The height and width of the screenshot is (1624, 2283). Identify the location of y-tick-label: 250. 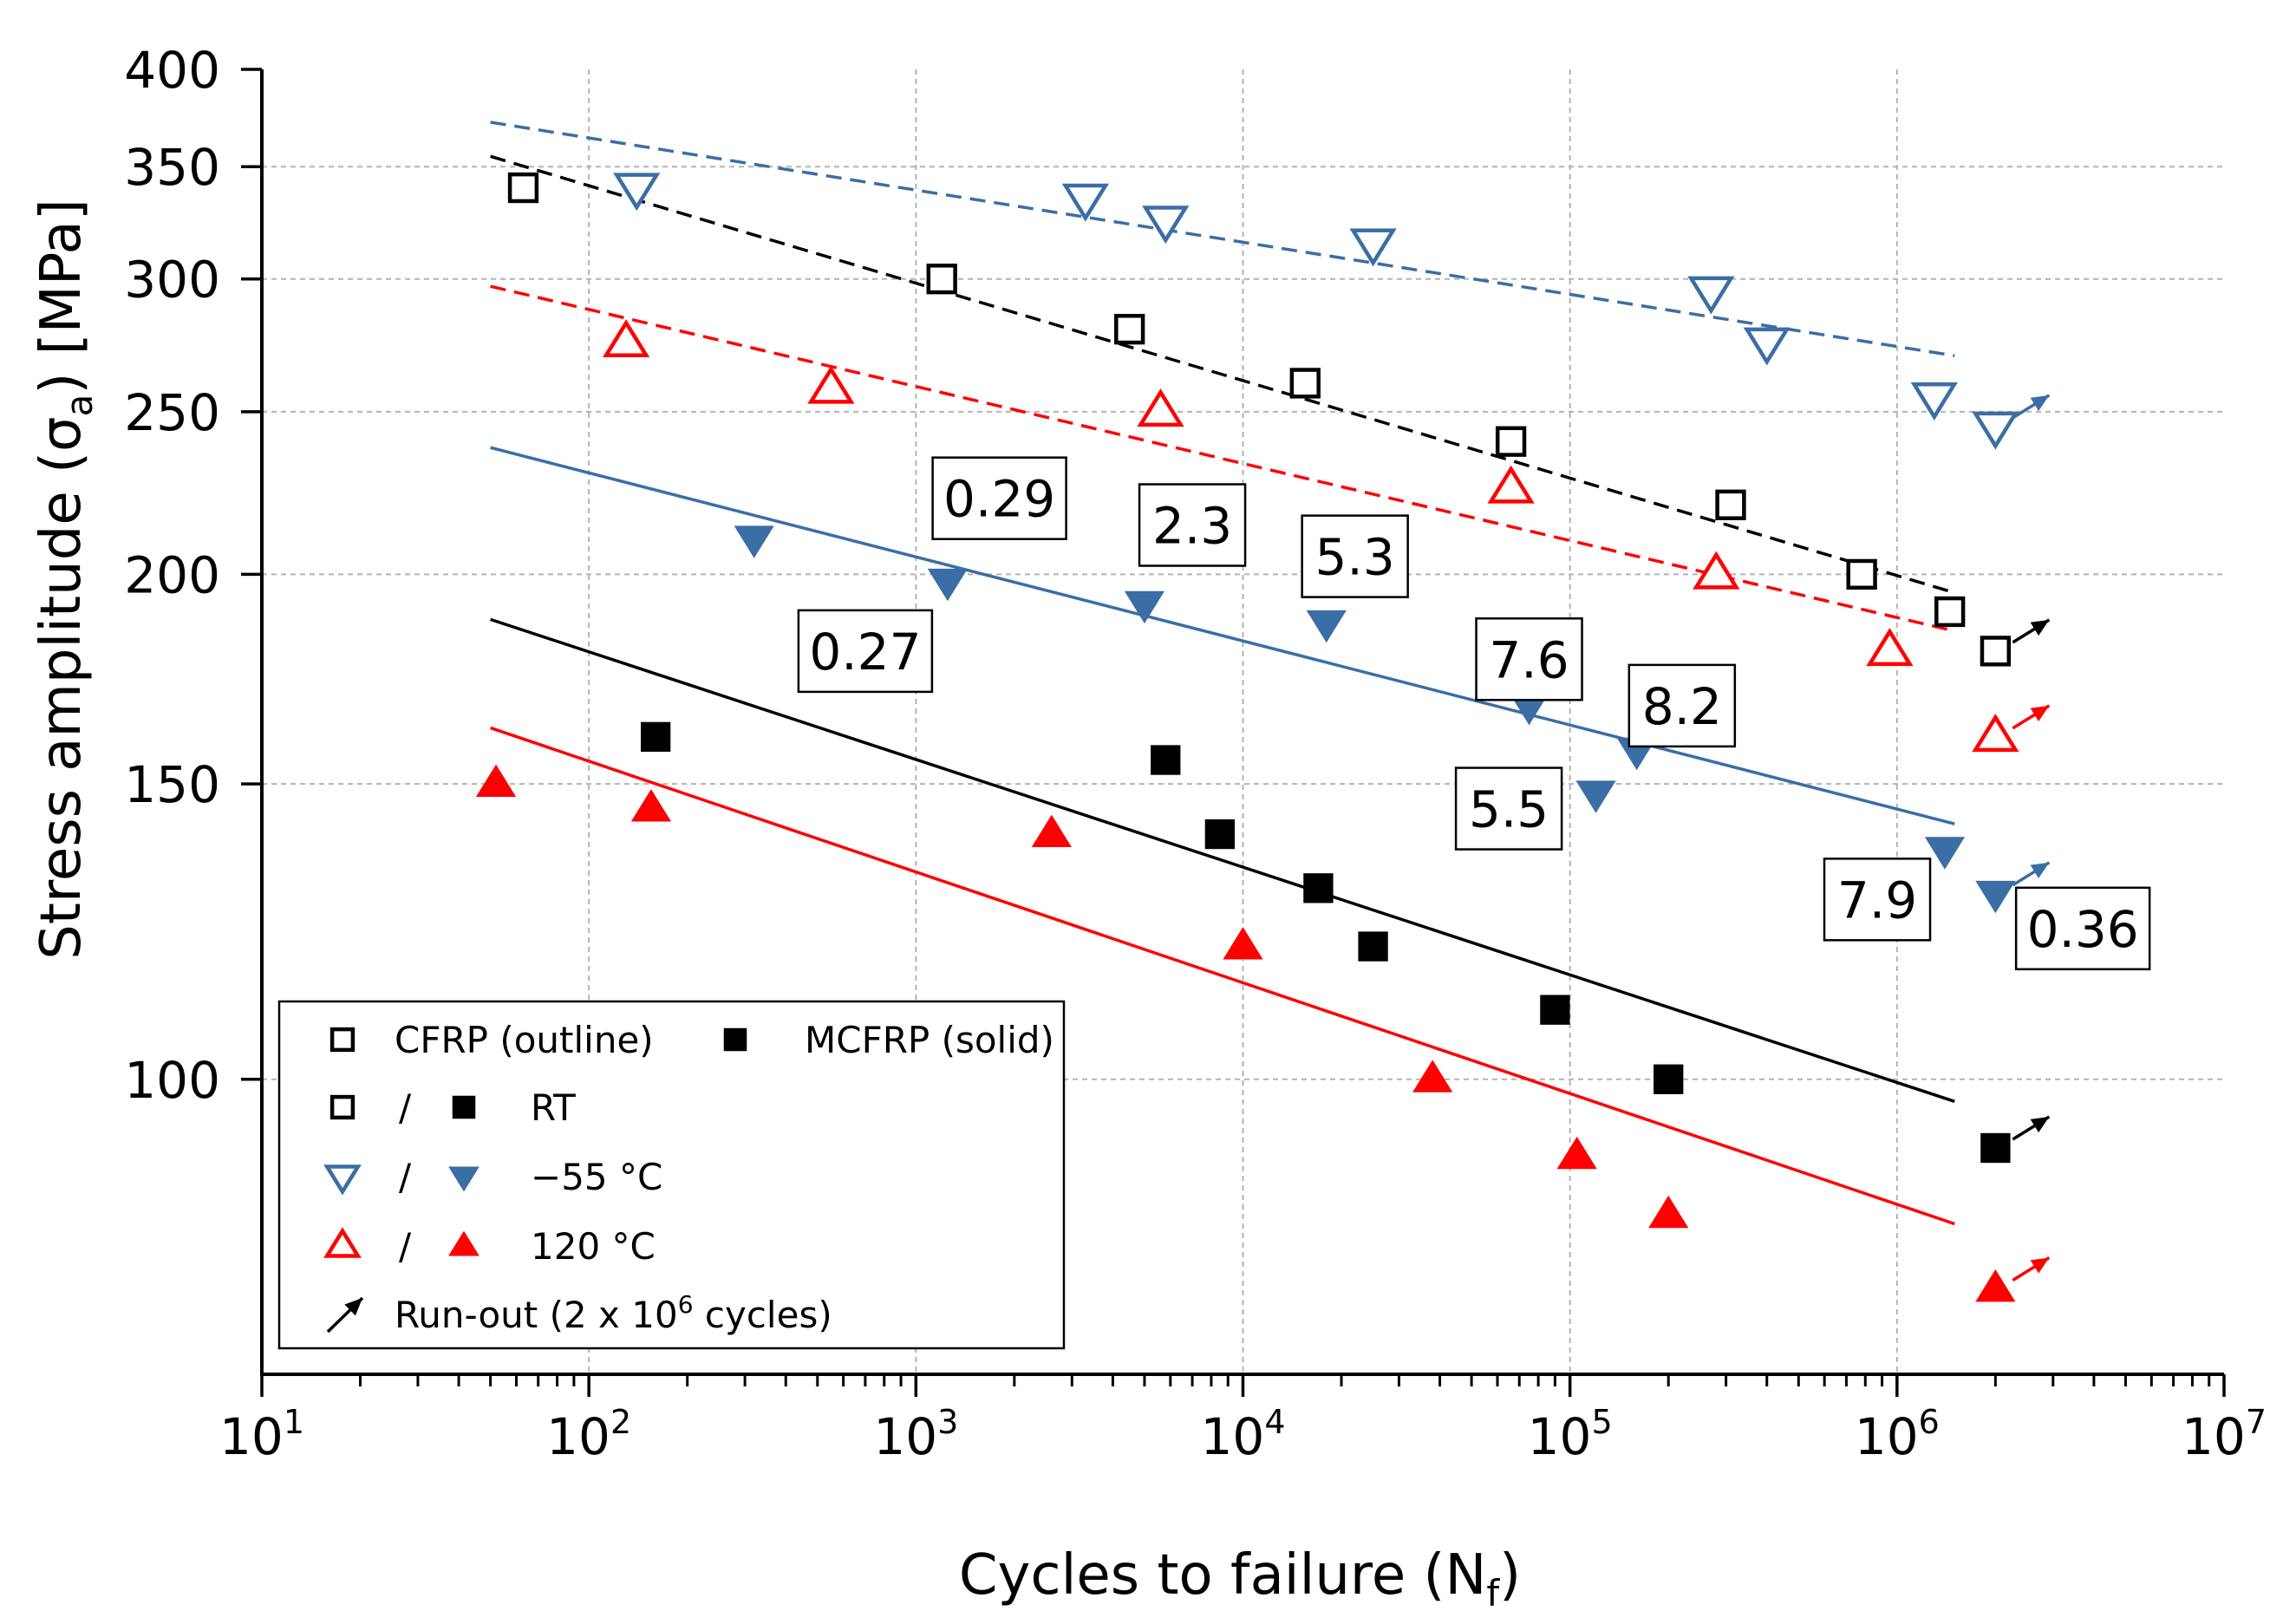
(172, 412).